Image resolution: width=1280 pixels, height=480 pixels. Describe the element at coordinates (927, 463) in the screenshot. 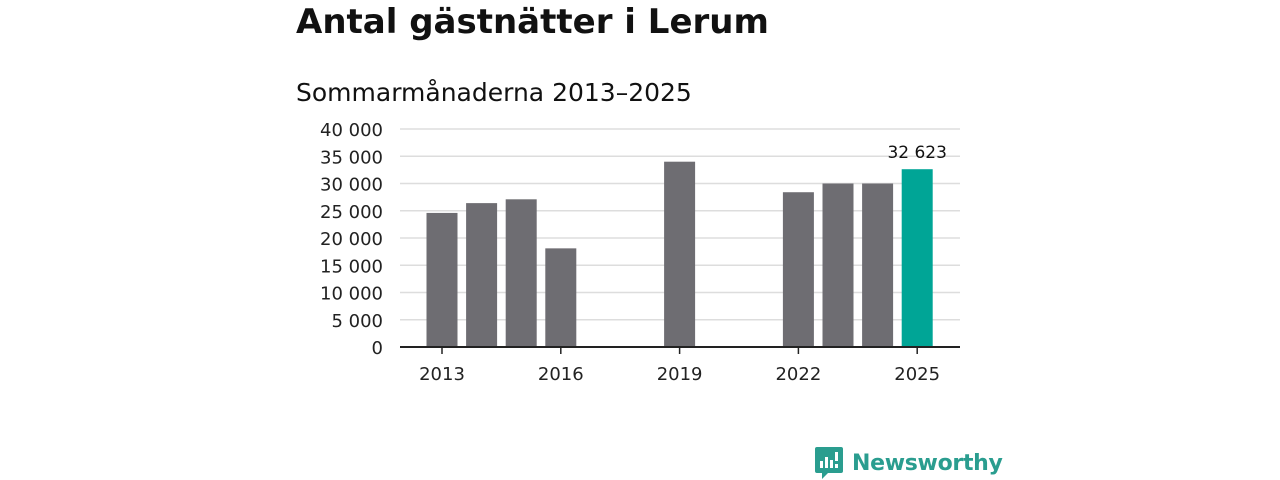

I see `brand-name: Newsworthy` at that location.